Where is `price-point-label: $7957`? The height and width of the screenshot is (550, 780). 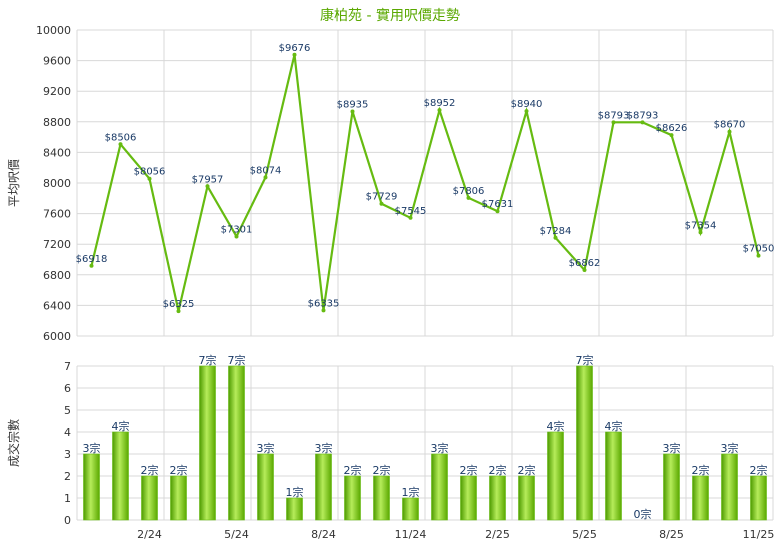
price-point-label: $7957 is located at coordinates (208, 179).